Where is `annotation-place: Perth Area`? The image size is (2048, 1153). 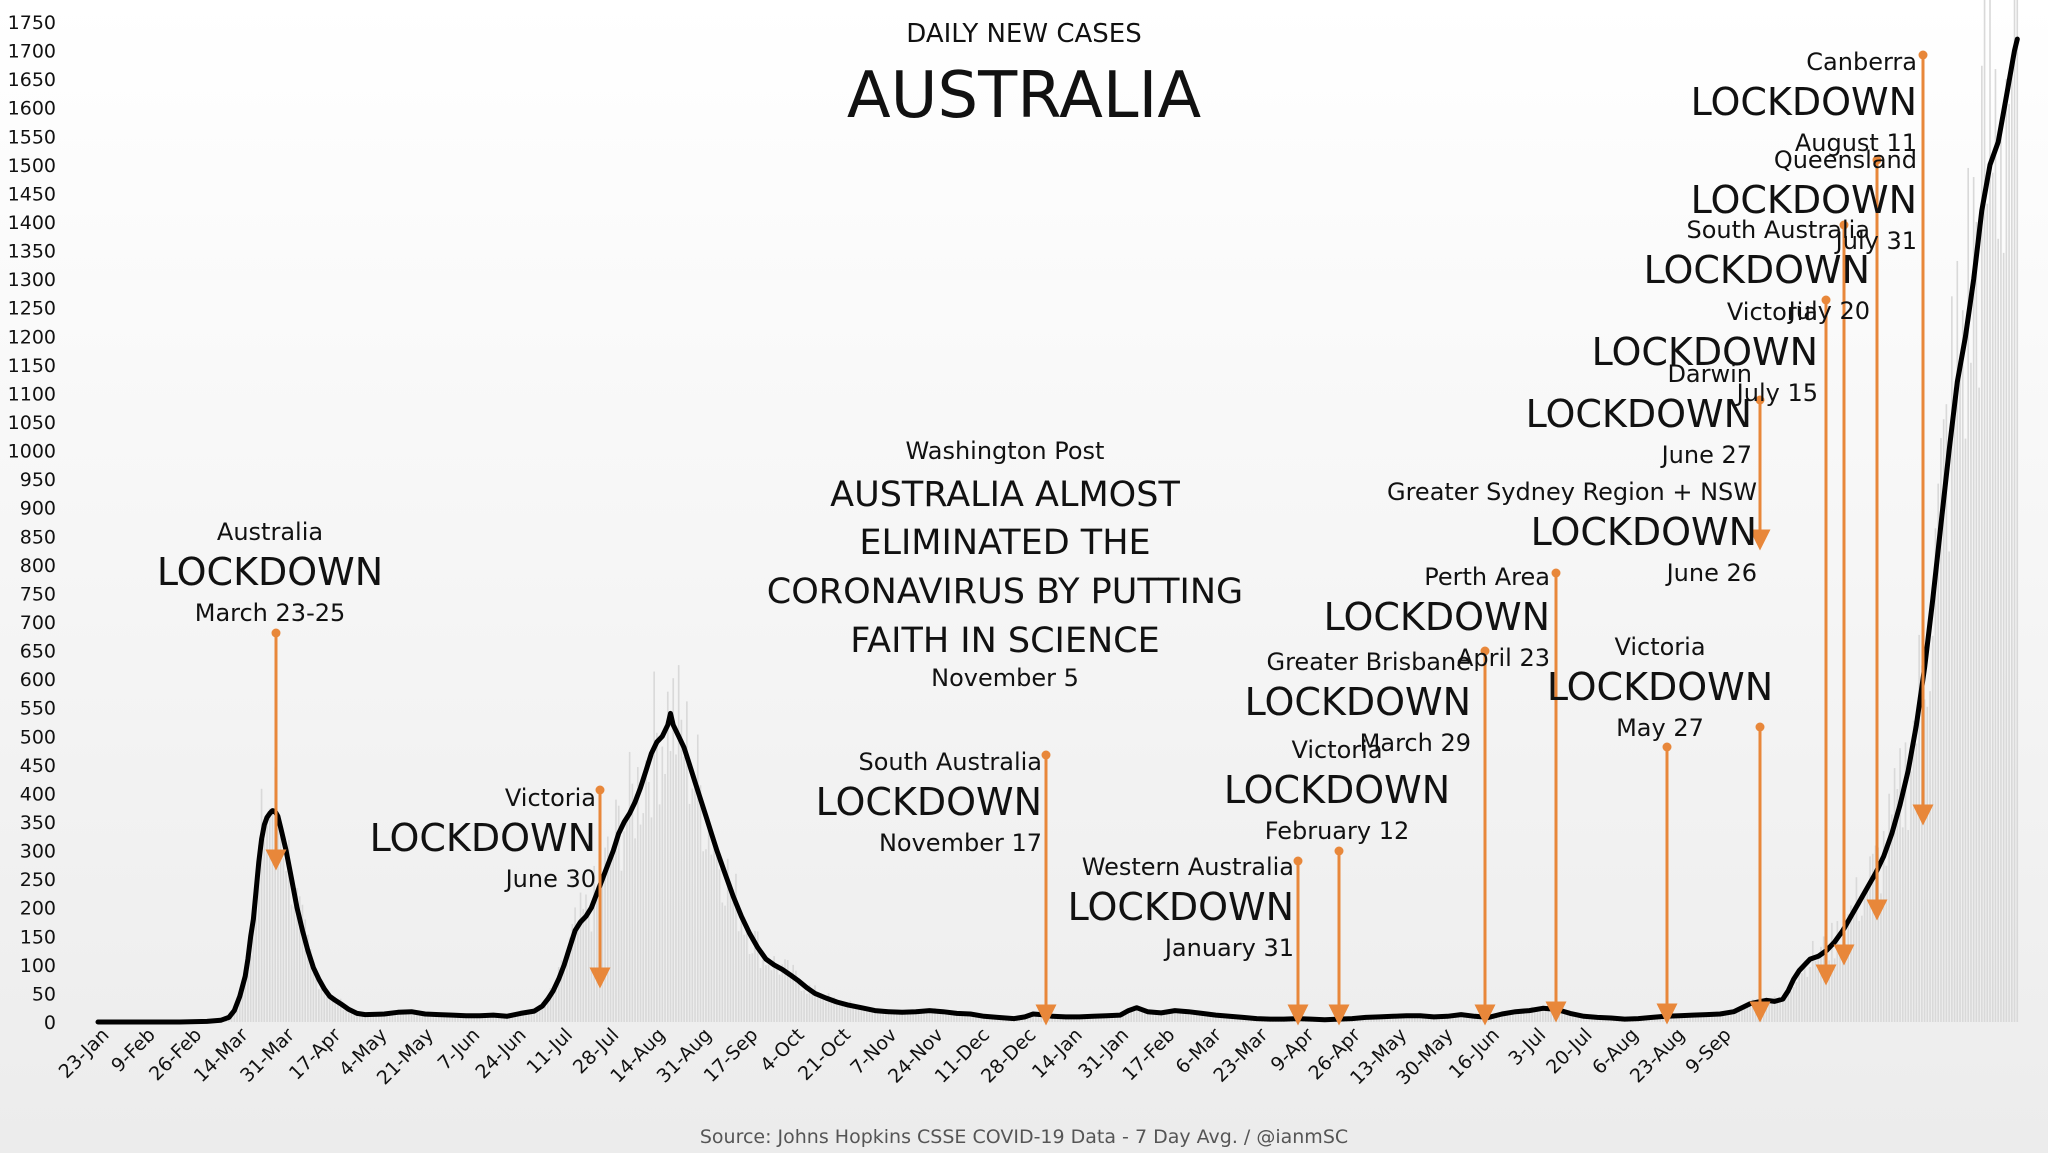 annotation-place: Perth Area is located at coordinates (1487, 577).